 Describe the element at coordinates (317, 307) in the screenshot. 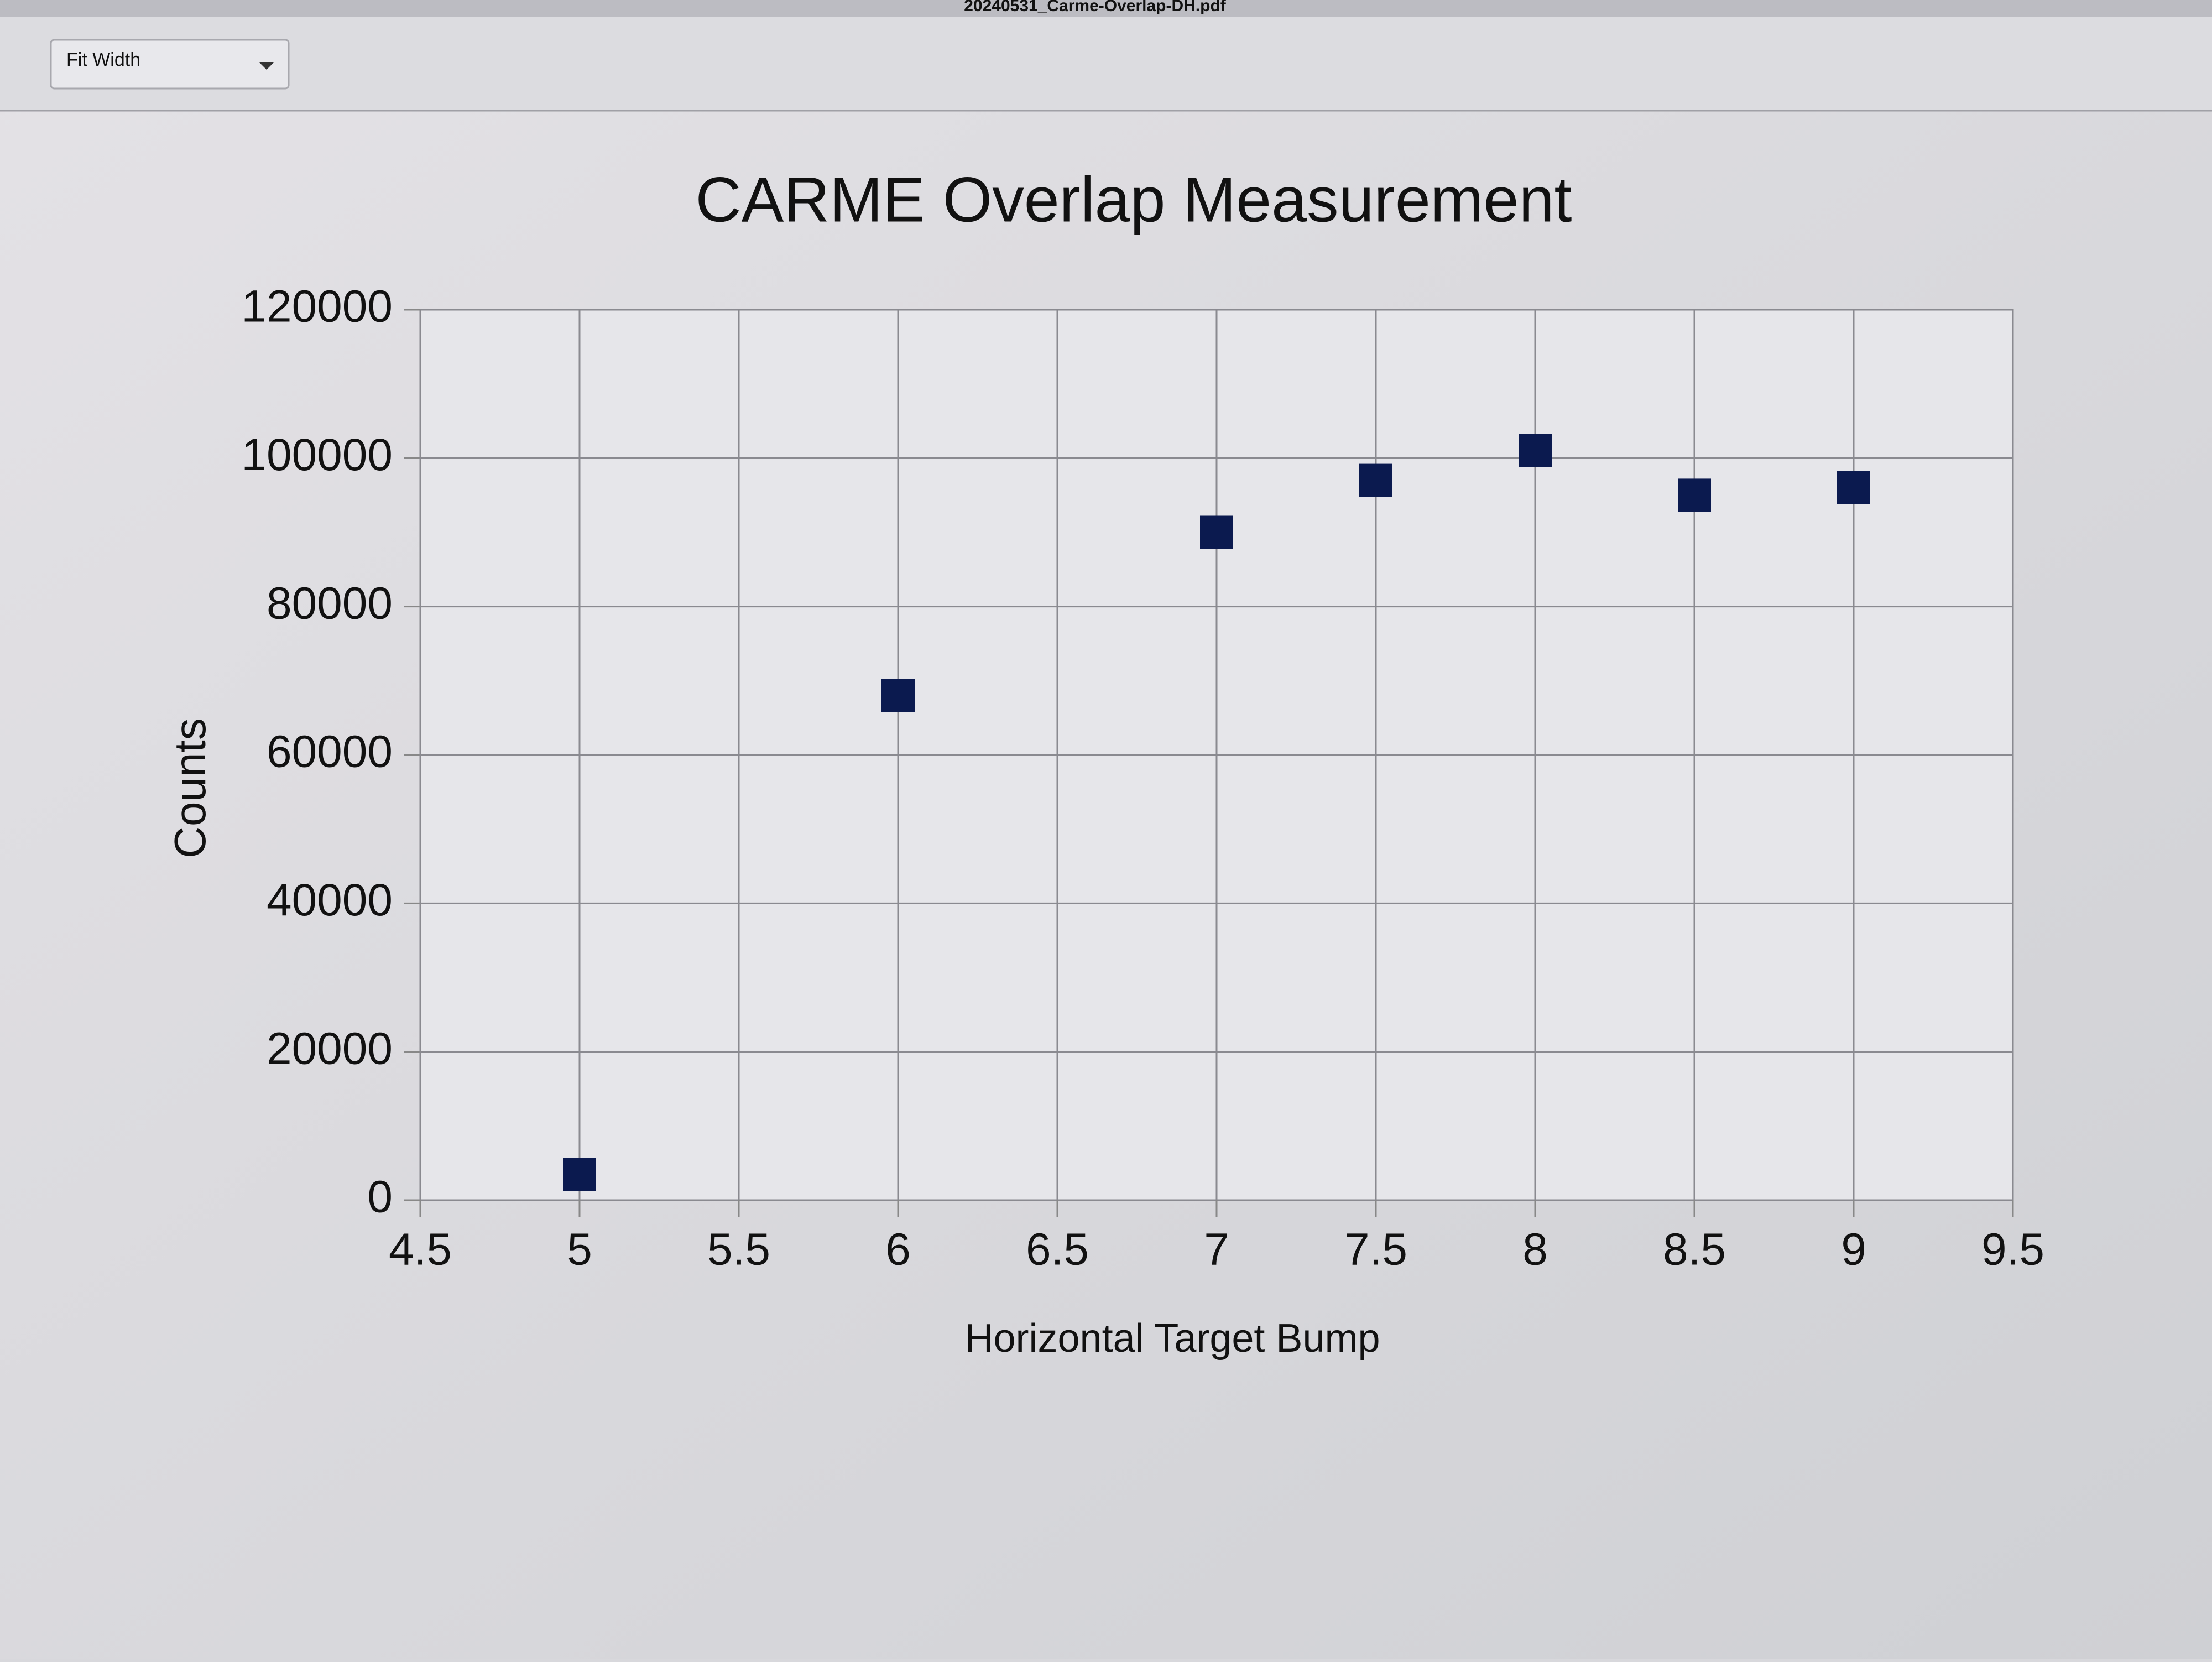

I see `y-tick-label: 120000` at that location.